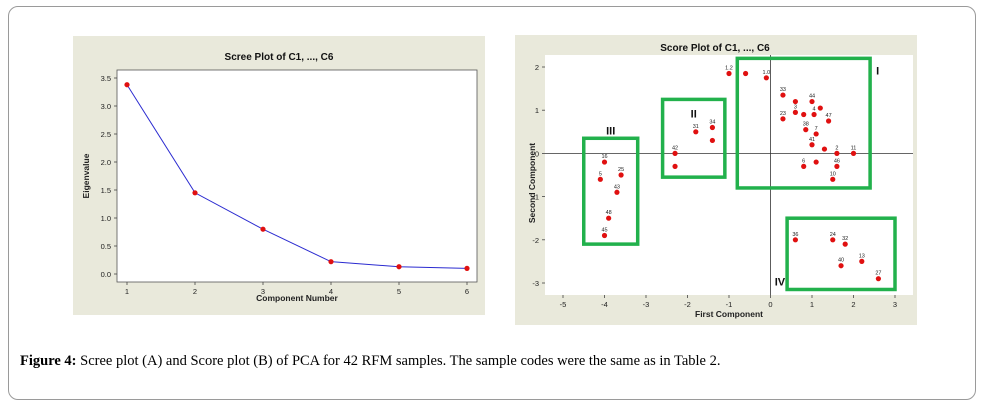 This screenshot has height=405, width=983. What do you see at coordinates (770, 304) in the screenshot?
I see `score-xtick-label: 0` at bounding box center [770, 304].